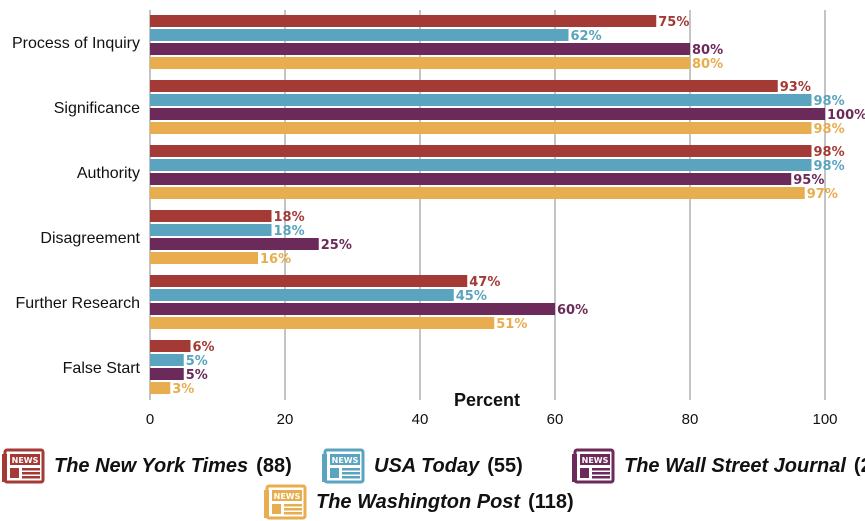 The image size is (865, 521). Describe the element at coordinates (492, 419) in the screenshot. I see `tick-labels: 0 20 40 60 80 100` at that location.